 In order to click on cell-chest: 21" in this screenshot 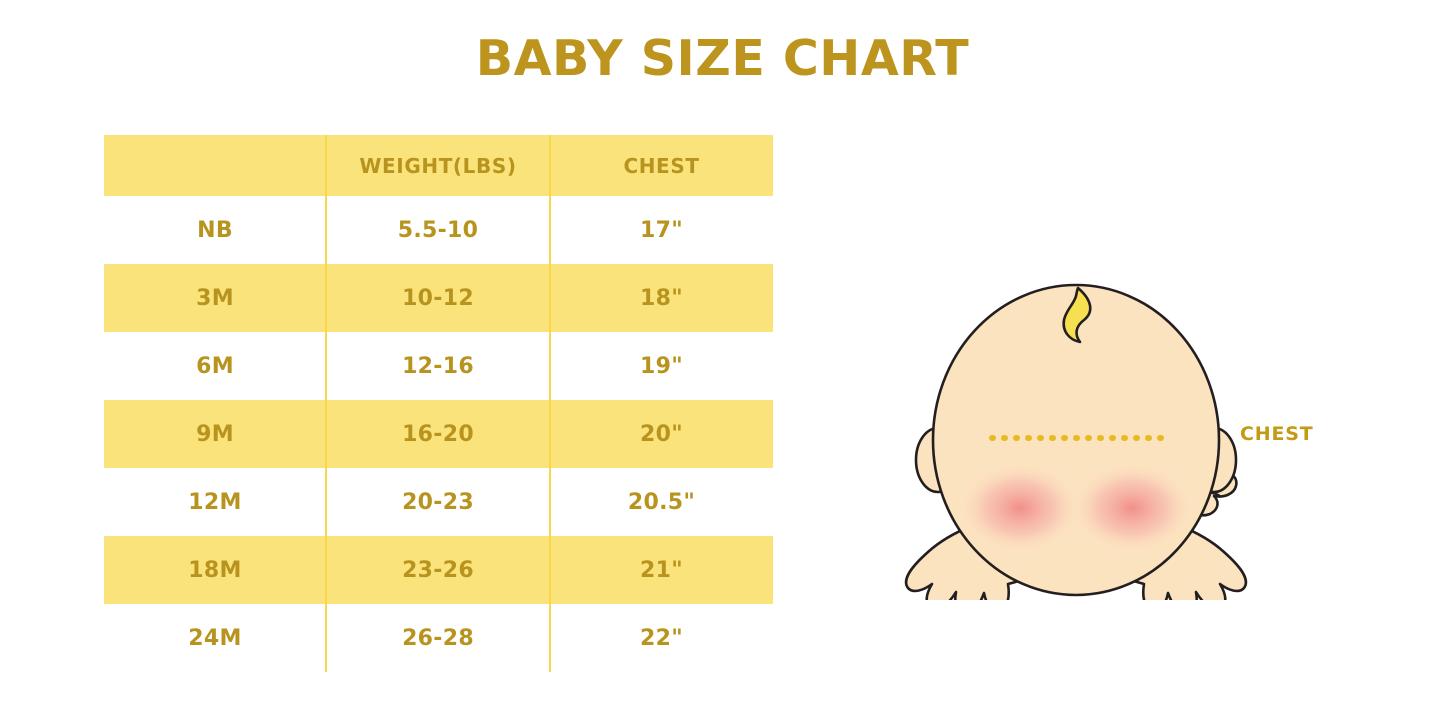, I will do `click(661, 570)`.